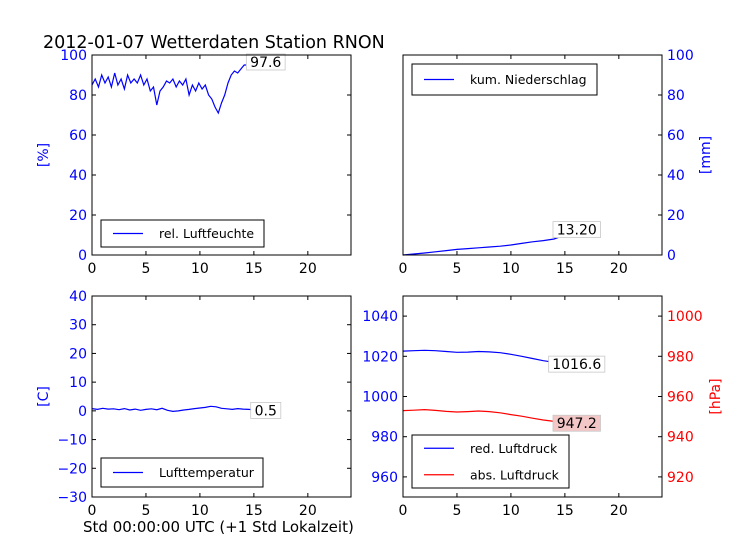 This screenshot has width=736, height=552. I want to click on y-tick-label: −10, so click(72, 441).